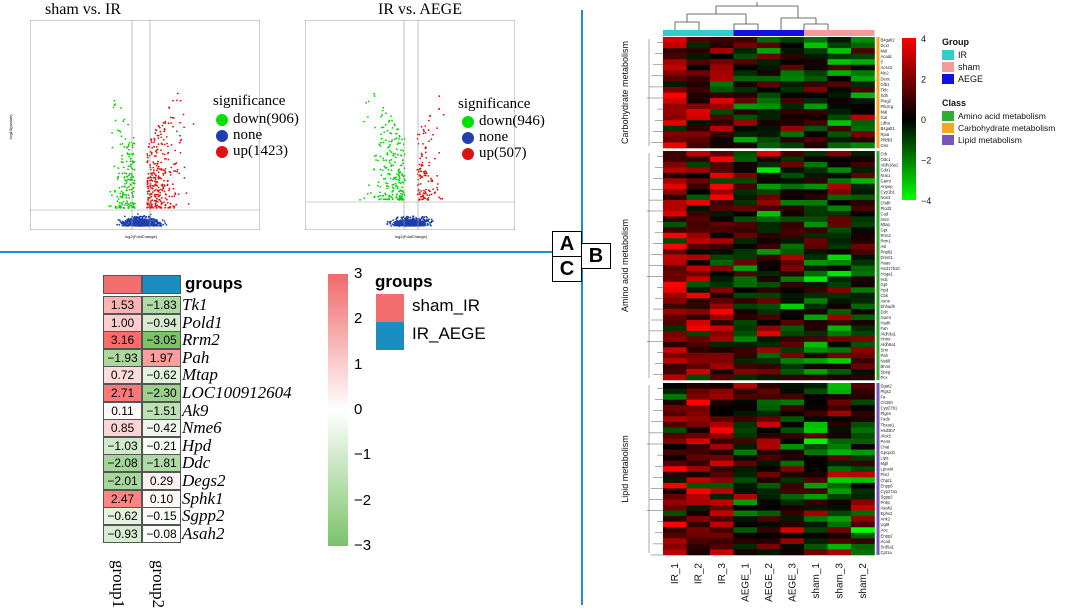 Image resolution: width=1065 pixels, height=615 pixels. I want to click on row-label: Chat, so click(886, 446).